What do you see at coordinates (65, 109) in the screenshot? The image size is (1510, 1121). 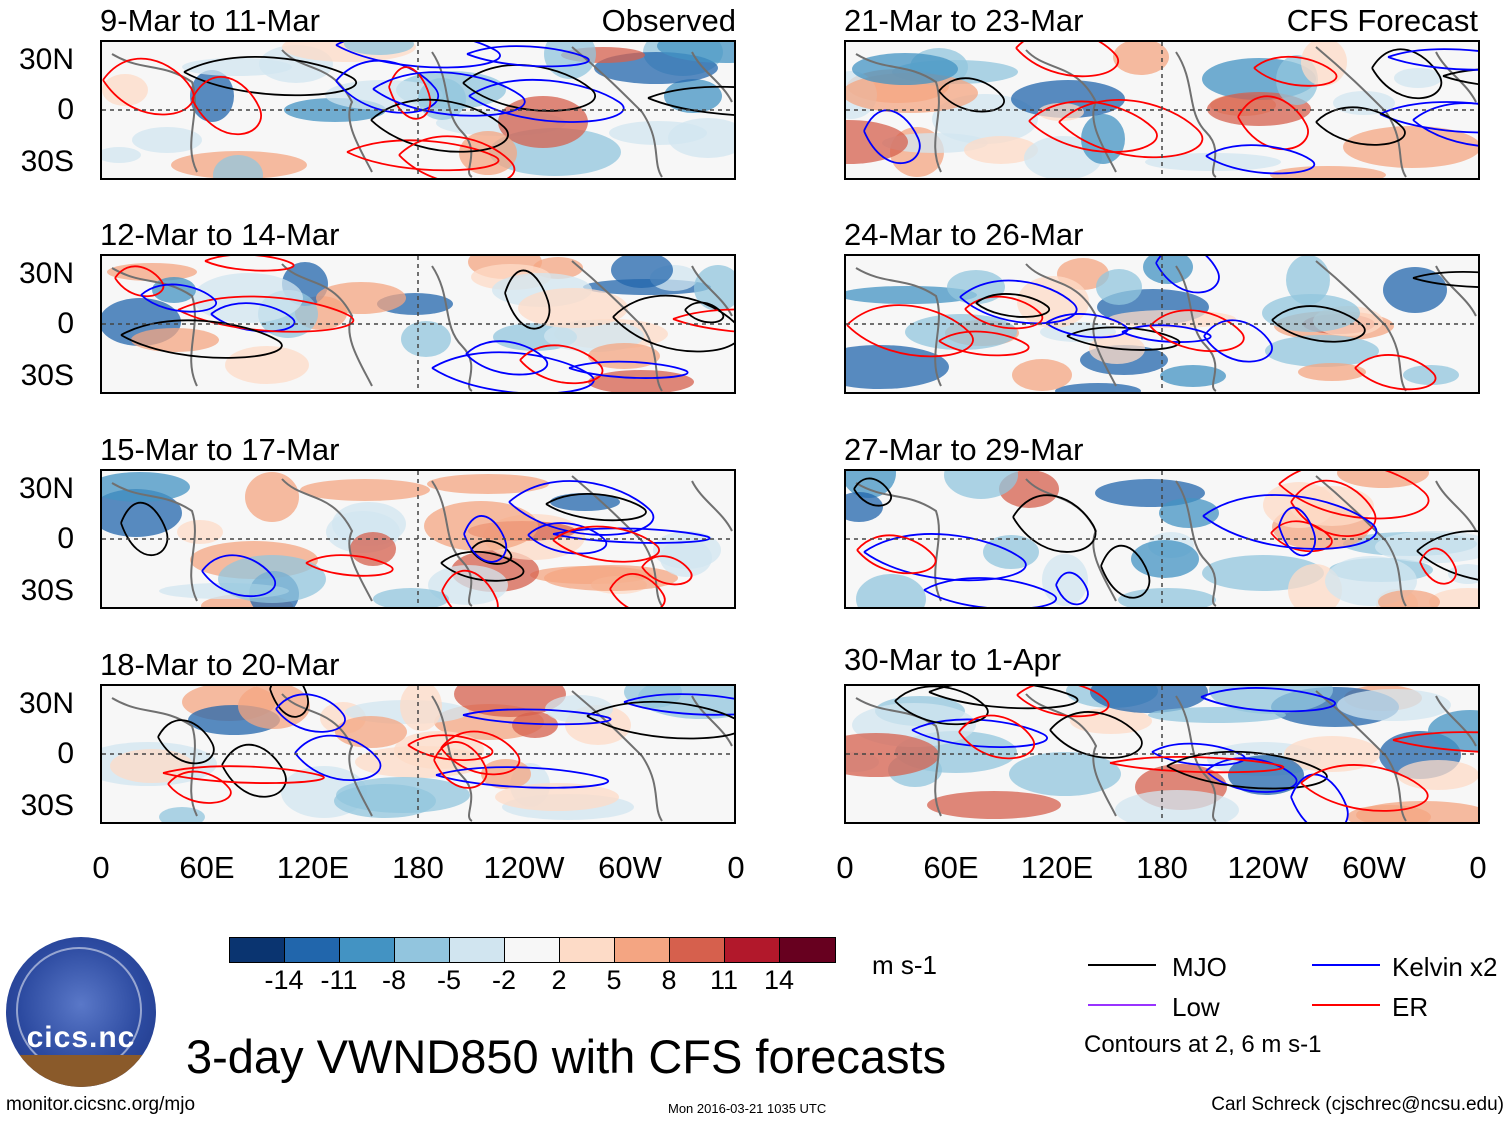 I see `y-label-eq-row1: 0` at bounding box center [65, 109].